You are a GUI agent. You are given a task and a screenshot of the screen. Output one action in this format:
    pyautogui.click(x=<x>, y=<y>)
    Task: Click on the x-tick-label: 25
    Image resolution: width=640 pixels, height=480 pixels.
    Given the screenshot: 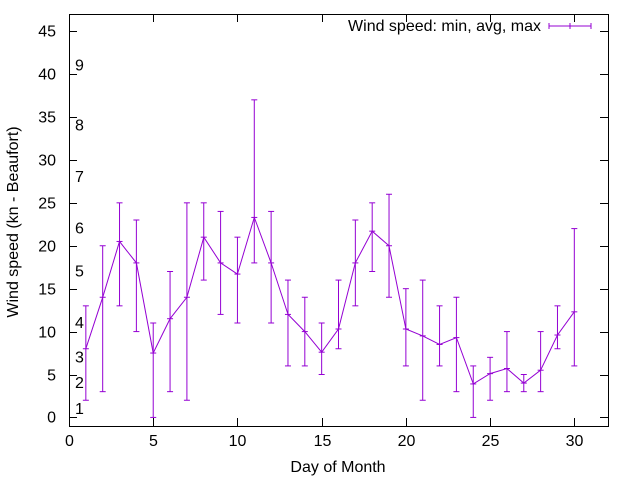 What is the action you would take?
    pyautogui.click(x=491, y=441)
    